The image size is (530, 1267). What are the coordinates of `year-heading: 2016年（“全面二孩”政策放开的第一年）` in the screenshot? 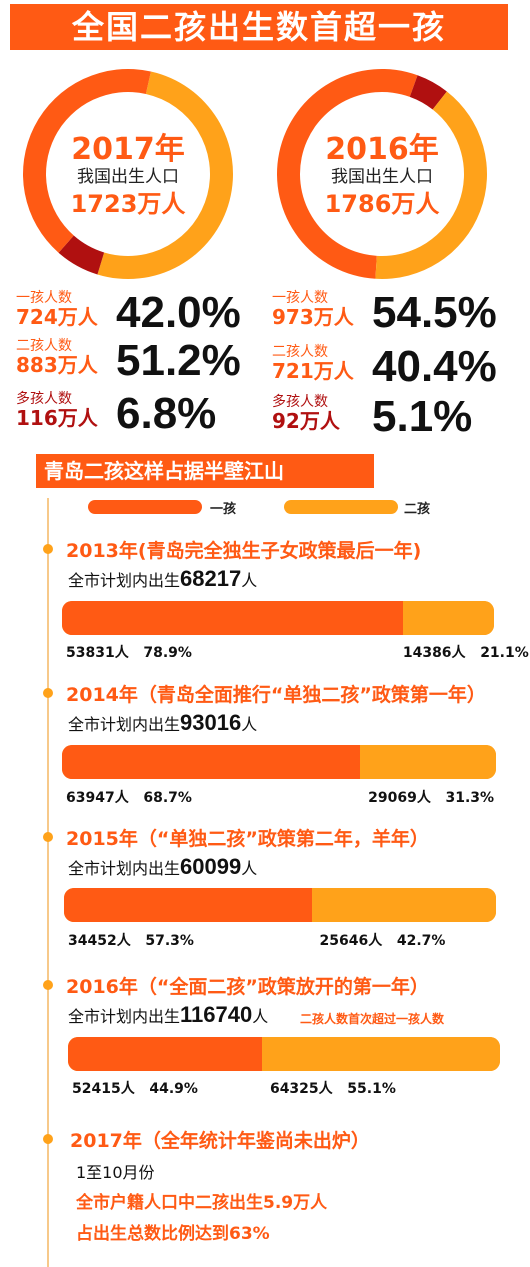 It's located at (247, 987).